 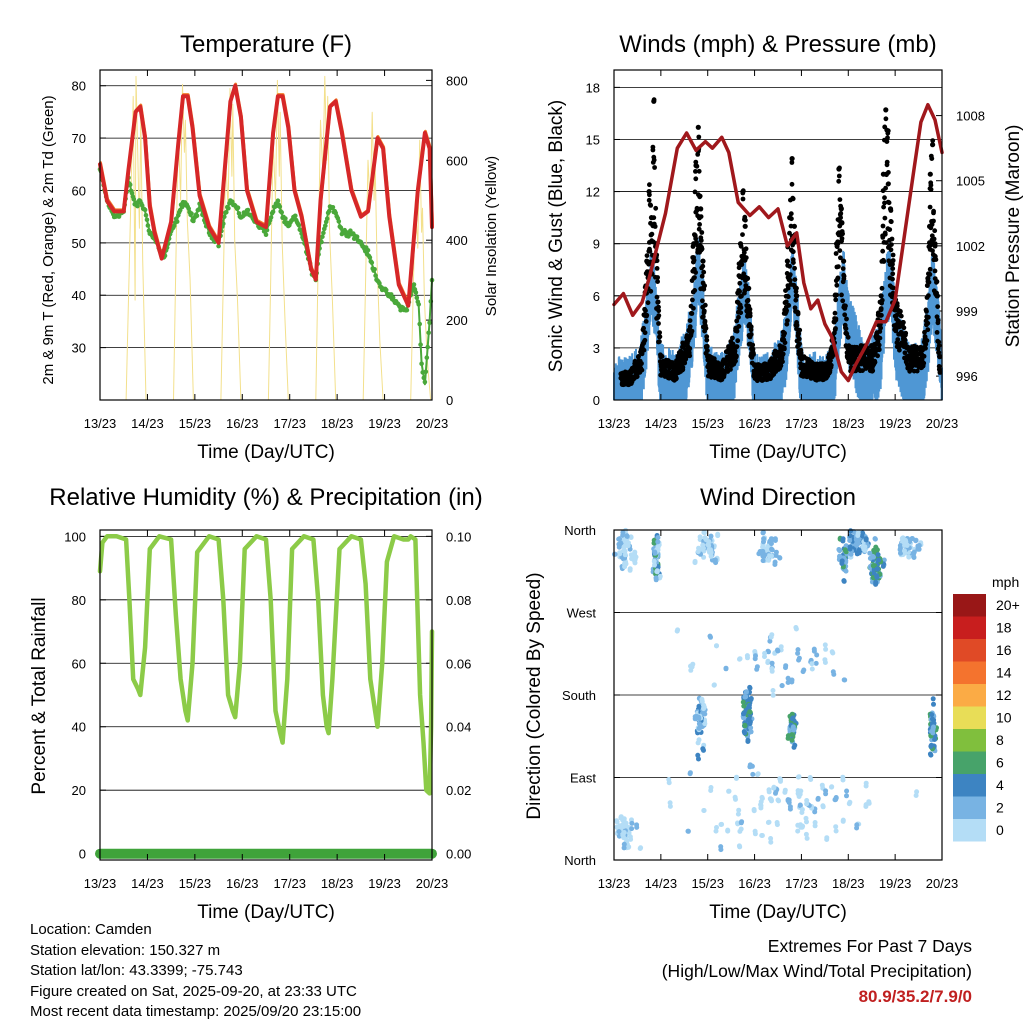 I want to click on y2-tick-label: 200, so click(x=457, y=320).